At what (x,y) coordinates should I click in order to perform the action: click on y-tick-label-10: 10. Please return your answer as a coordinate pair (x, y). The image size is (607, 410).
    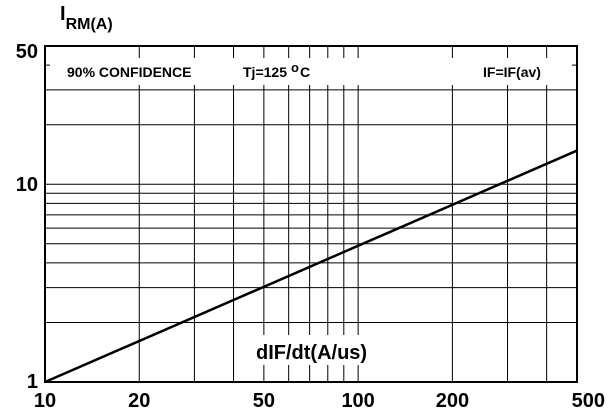
    Looking at the image, I should click on (27, 185).